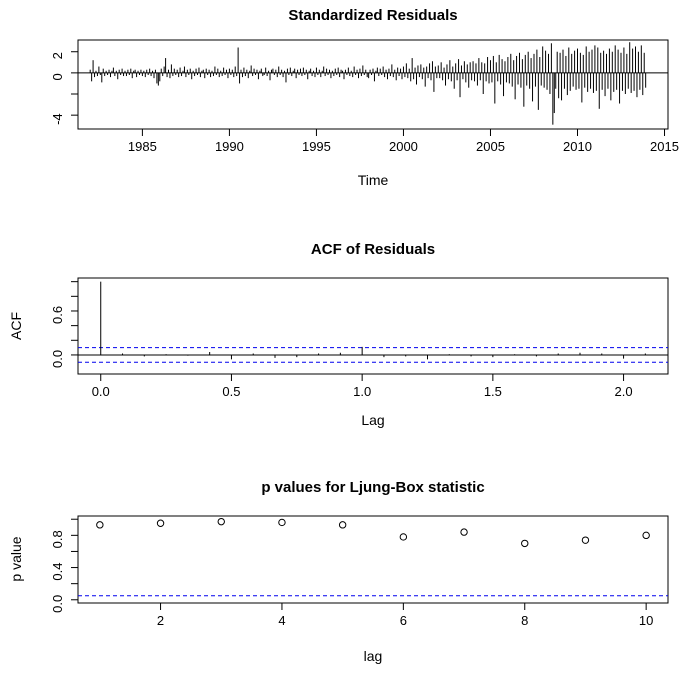 Image resolution: width=693 pixels, height=675 pixels. I want to click on residuals-panel-title: Standardized Residuals, so click(373, 15).